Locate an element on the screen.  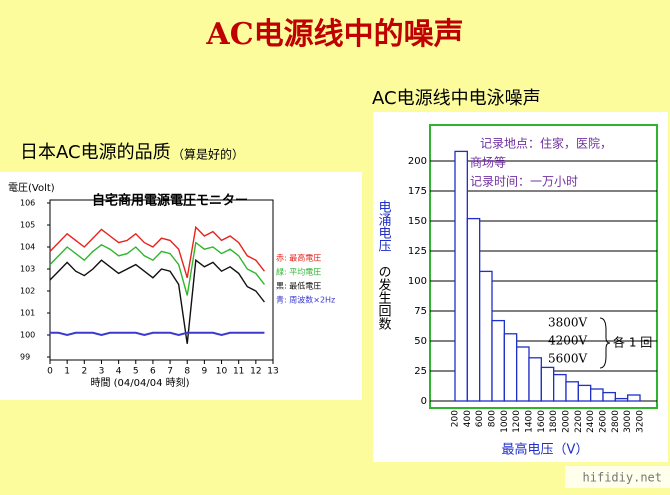
left-heading-note: （算是好的） is located at coordinates (208, 154).